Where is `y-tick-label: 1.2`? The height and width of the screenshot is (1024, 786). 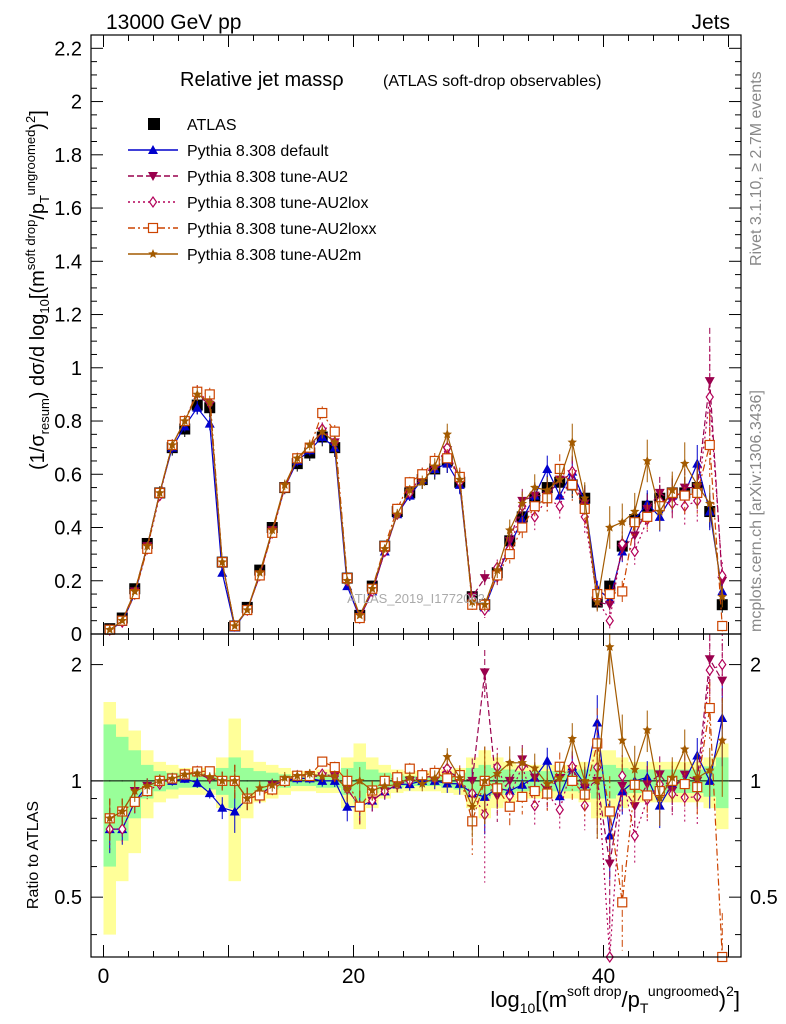 y-tick-label: 1.2 is located at coordinates (68, 316).